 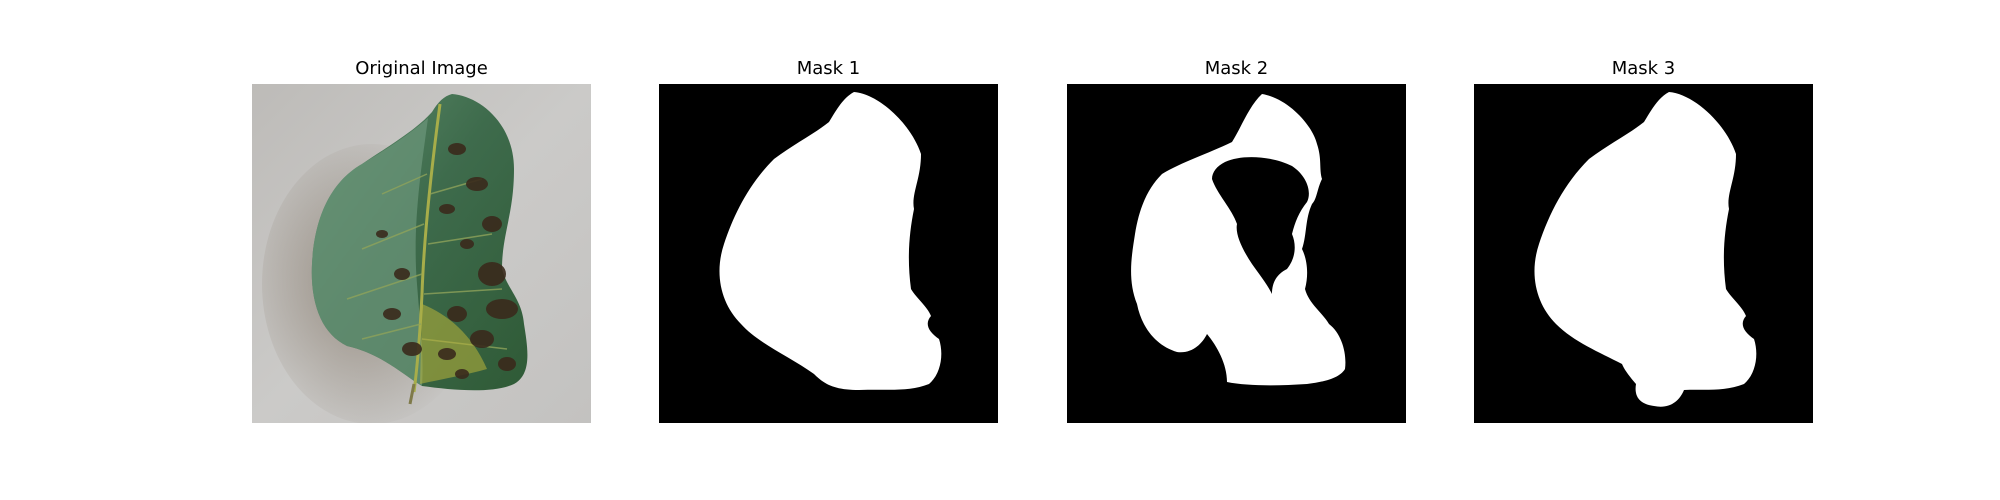 I want to click on mask-2-image, so click(x=1236, y=253).